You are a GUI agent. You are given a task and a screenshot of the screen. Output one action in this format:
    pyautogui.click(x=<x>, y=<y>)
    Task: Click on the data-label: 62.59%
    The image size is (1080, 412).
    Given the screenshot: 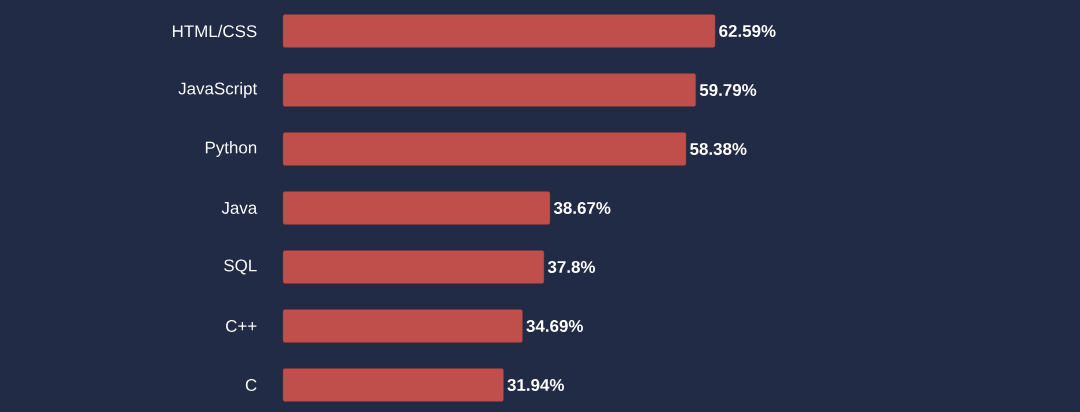 What is the action you would take?
    pyautogui.click(x=747, y=30)
    